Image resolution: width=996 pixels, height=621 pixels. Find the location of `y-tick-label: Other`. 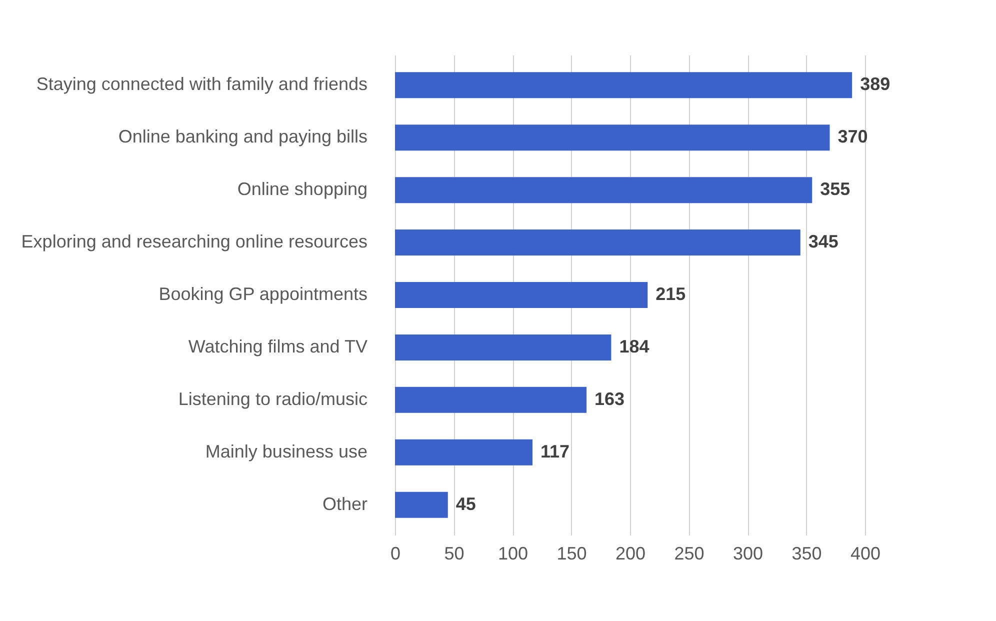

y-tick-label: Other is located at coordinates (345, 504).